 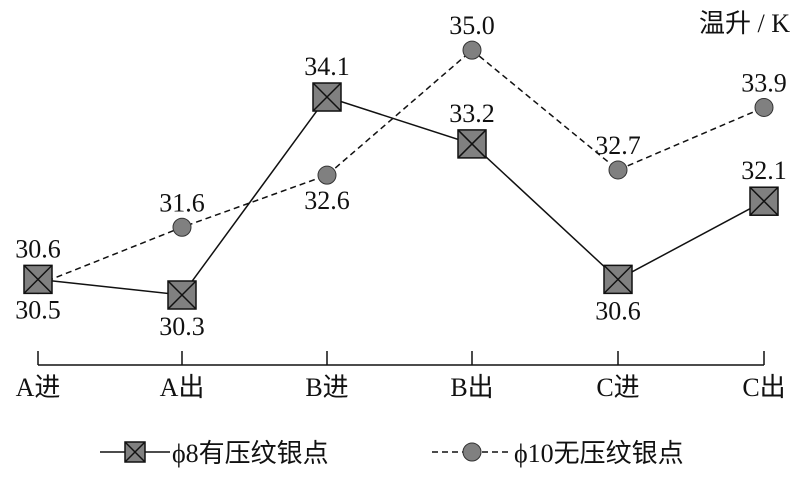 What do you see at coordinates (182, 387) in the screenshot?
I see `x-tick-label: A出` at bounding box center [182, 387].